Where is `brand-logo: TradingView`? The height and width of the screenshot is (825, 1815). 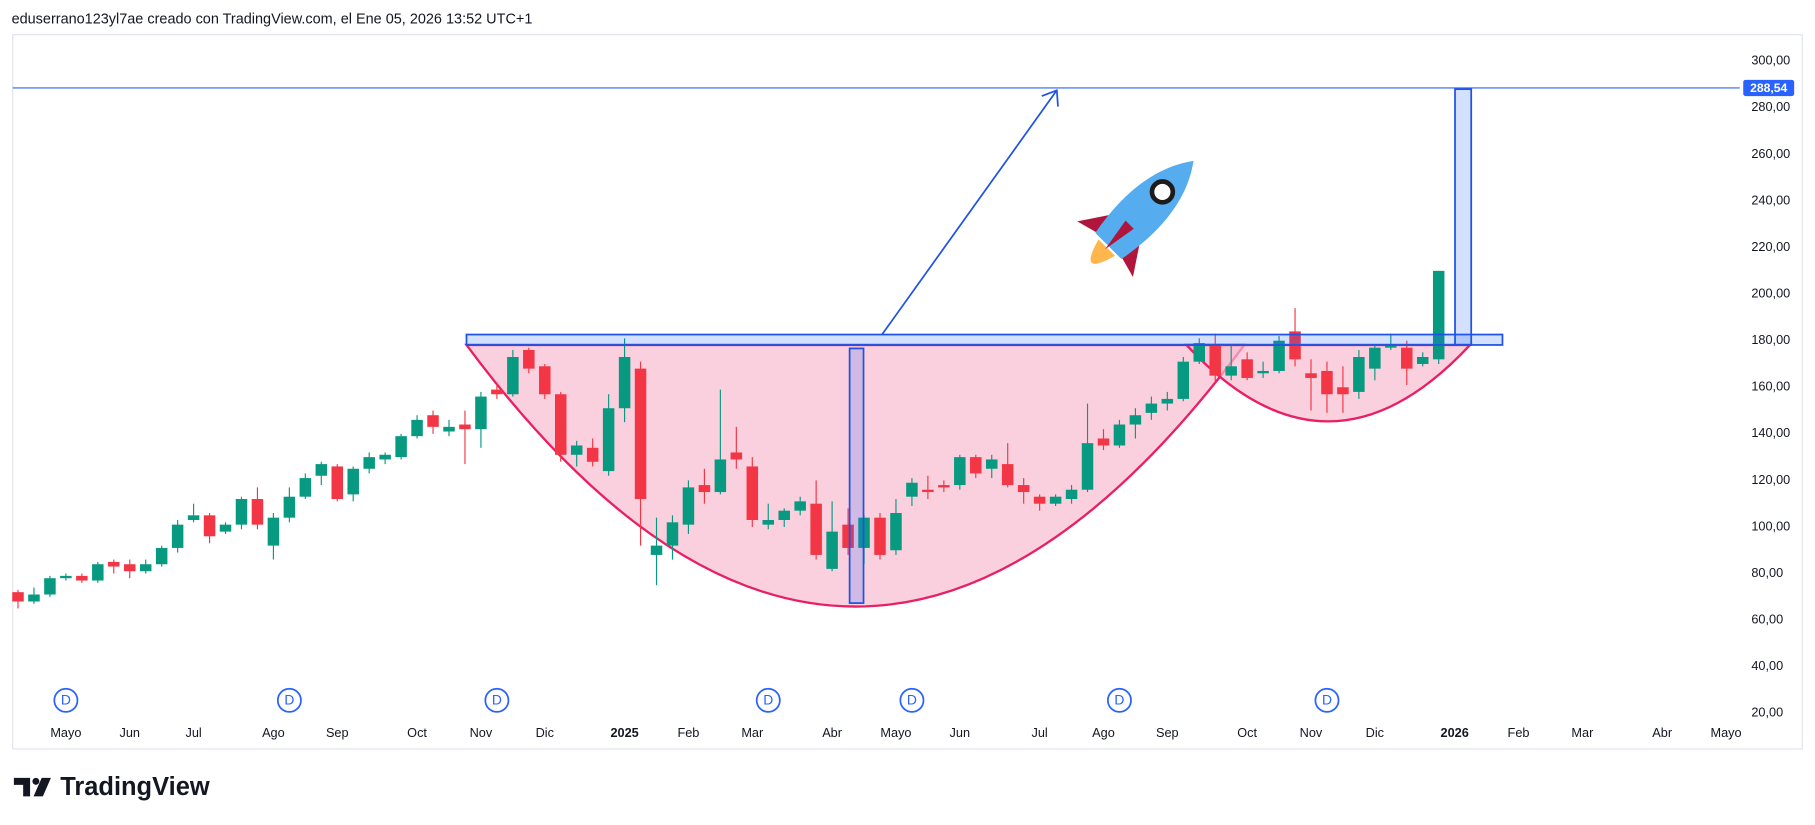
brand-logo: TradingView is located at coordinates (111, 787).